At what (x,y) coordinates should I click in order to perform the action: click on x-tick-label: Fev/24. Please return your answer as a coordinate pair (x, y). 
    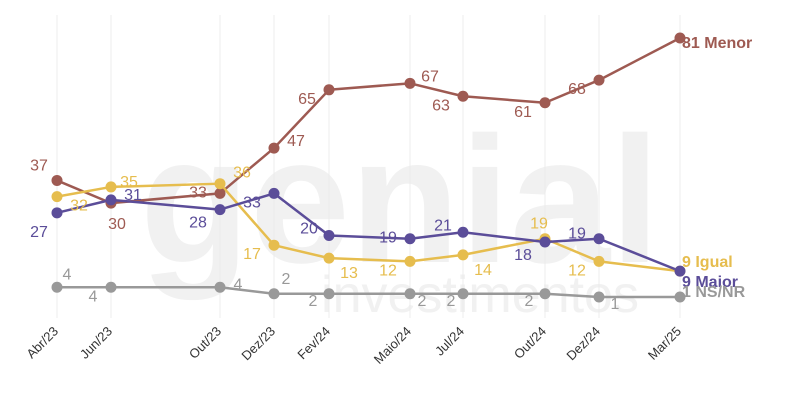
    Looking at the image, I should click on (313, 343).